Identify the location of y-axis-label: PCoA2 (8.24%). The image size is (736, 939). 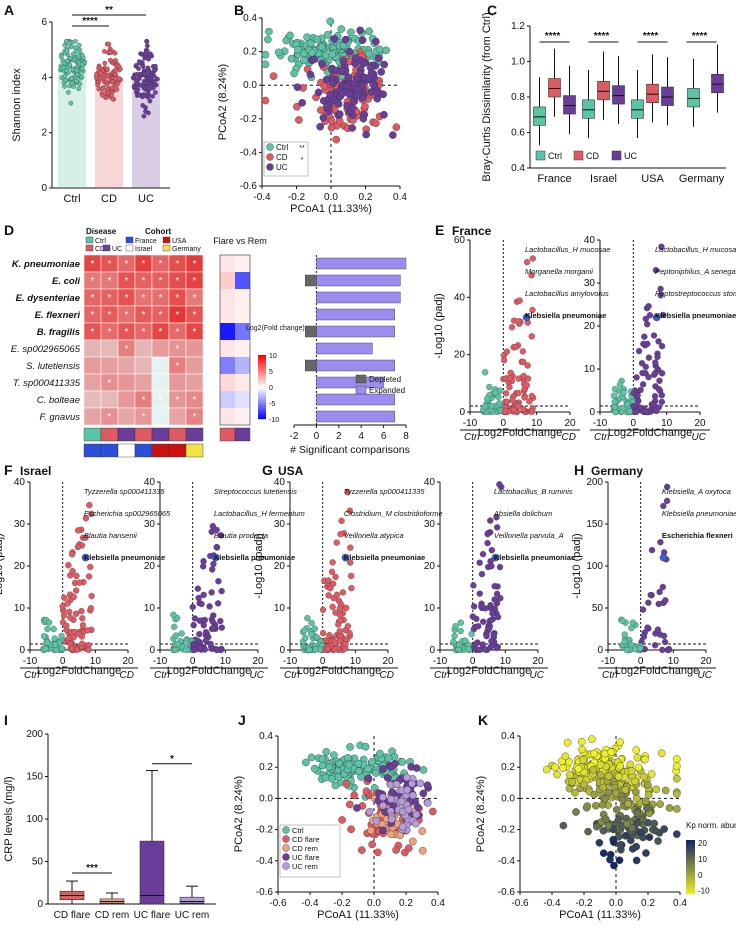
(481, 814).